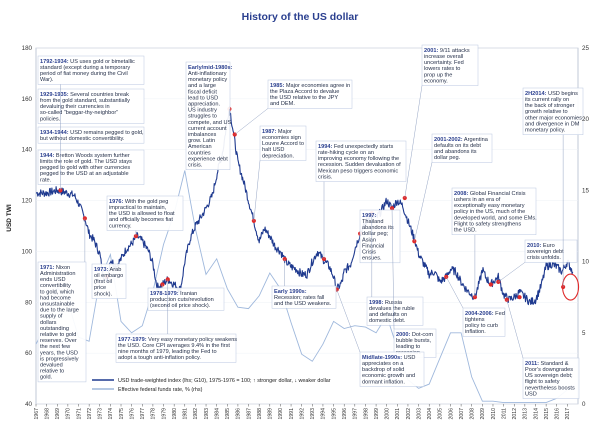 This screenshot has width=600, height=438. Describe the element at coordinates (532, 364) in the screenshot. I see `annotation-key: 2011:` at that location.